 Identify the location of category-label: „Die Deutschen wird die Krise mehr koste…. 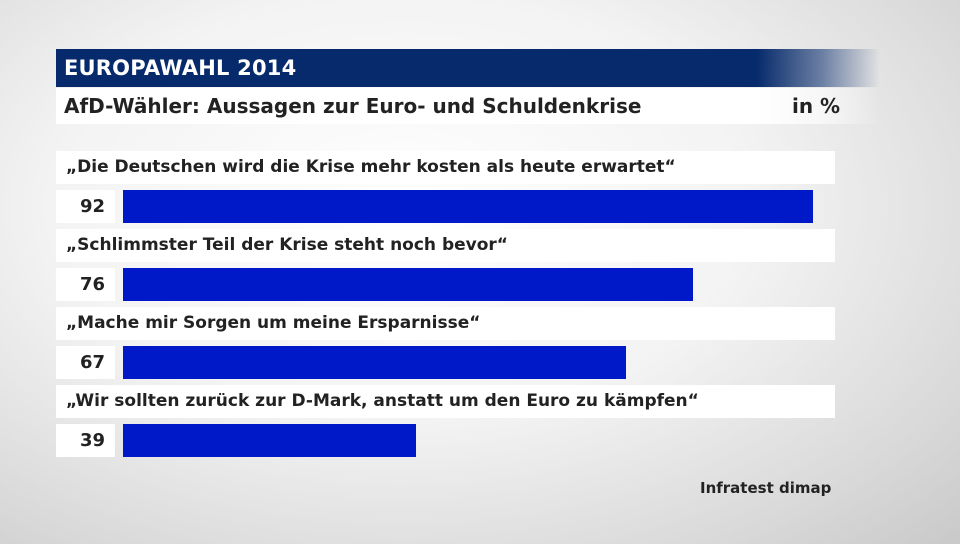
(371, 167).